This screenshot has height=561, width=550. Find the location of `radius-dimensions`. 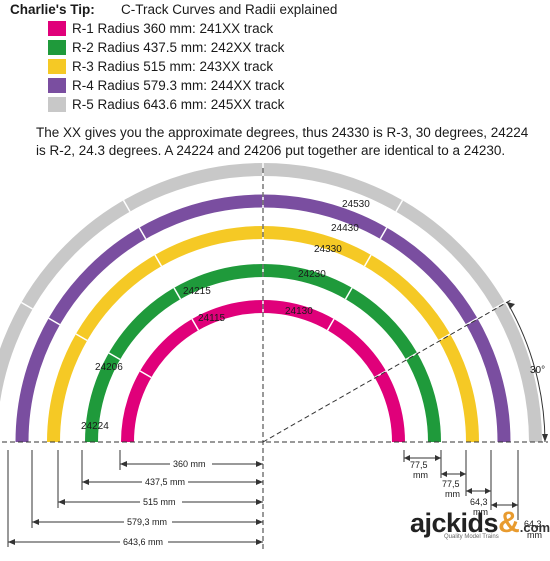

radius-dimensions is located at coordinates (135, 498).